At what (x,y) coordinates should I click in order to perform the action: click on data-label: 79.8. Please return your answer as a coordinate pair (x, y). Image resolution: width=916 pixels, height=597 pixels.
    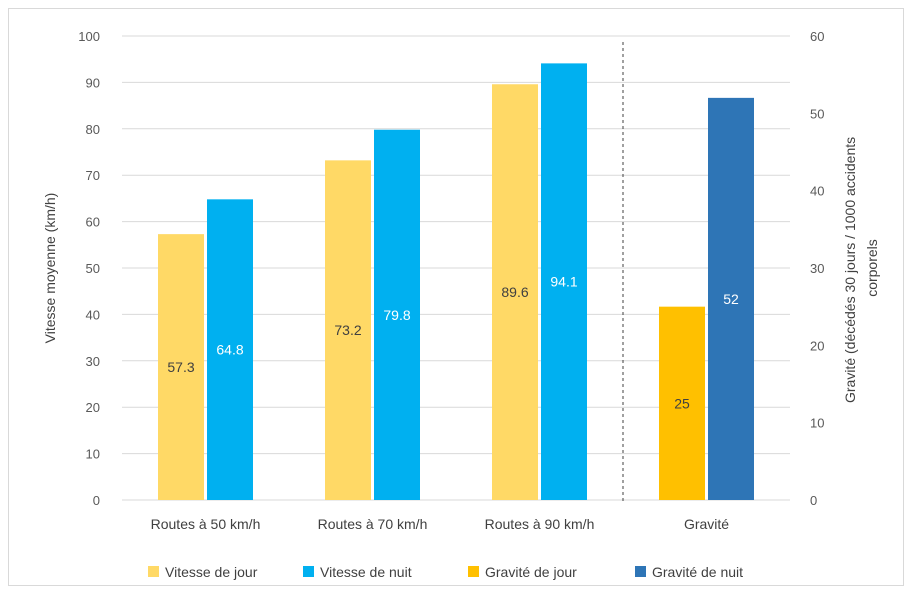
    Looking at the image, I should click on (396, 315).